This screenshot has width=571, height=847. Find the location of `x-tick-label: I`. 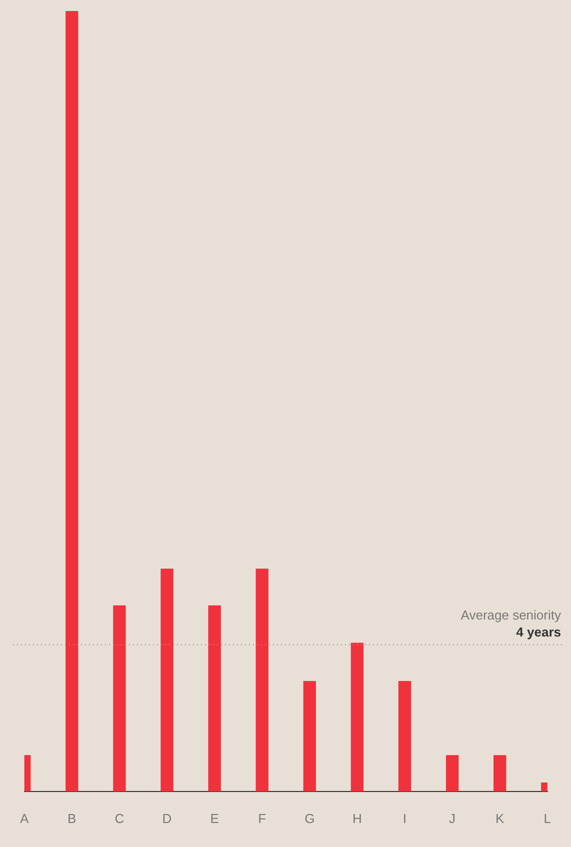

x-tick-label: I is located at coordinates (404, 818).